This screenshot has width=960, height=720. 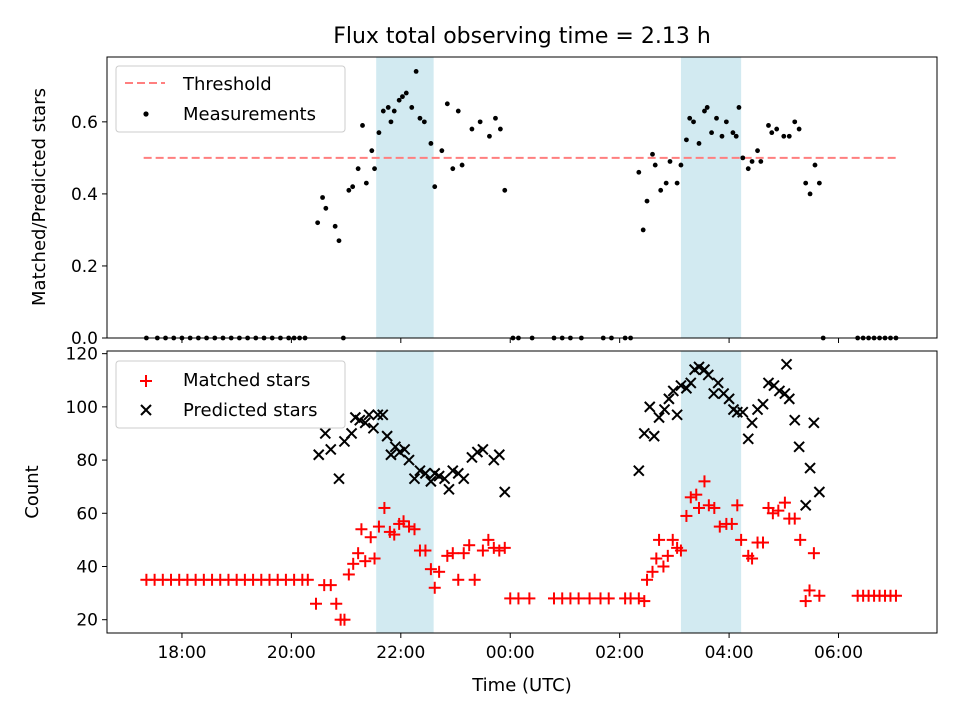 What do you see at coordinates (84, 195) in the screenshot?
I see `y-tick-label: 0.4` at bounding box center [84, 195].